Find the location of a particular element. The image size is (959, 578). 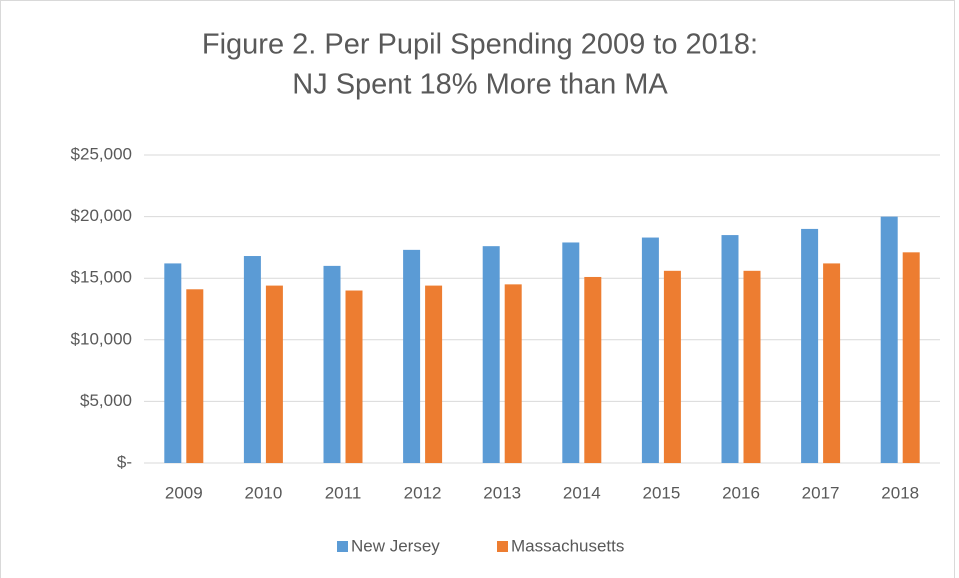

y-tick-label: $20,000 is located at coordinates (101, 215).